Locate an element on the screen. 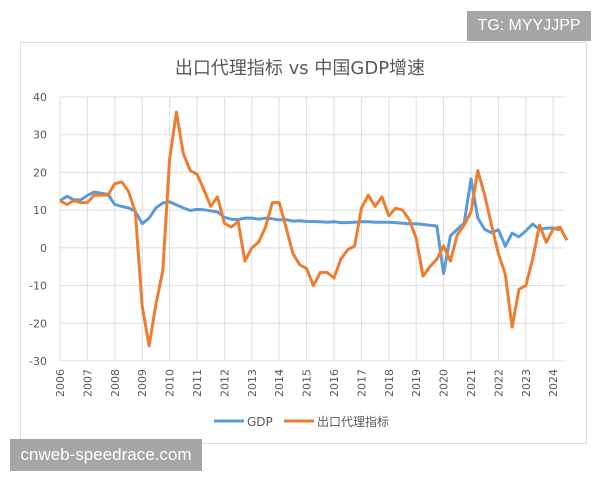 Image resolution: width=600 pixels, height=480 pixels. legend: GDP 出口代理指标 is located at coordinates (301, 421).